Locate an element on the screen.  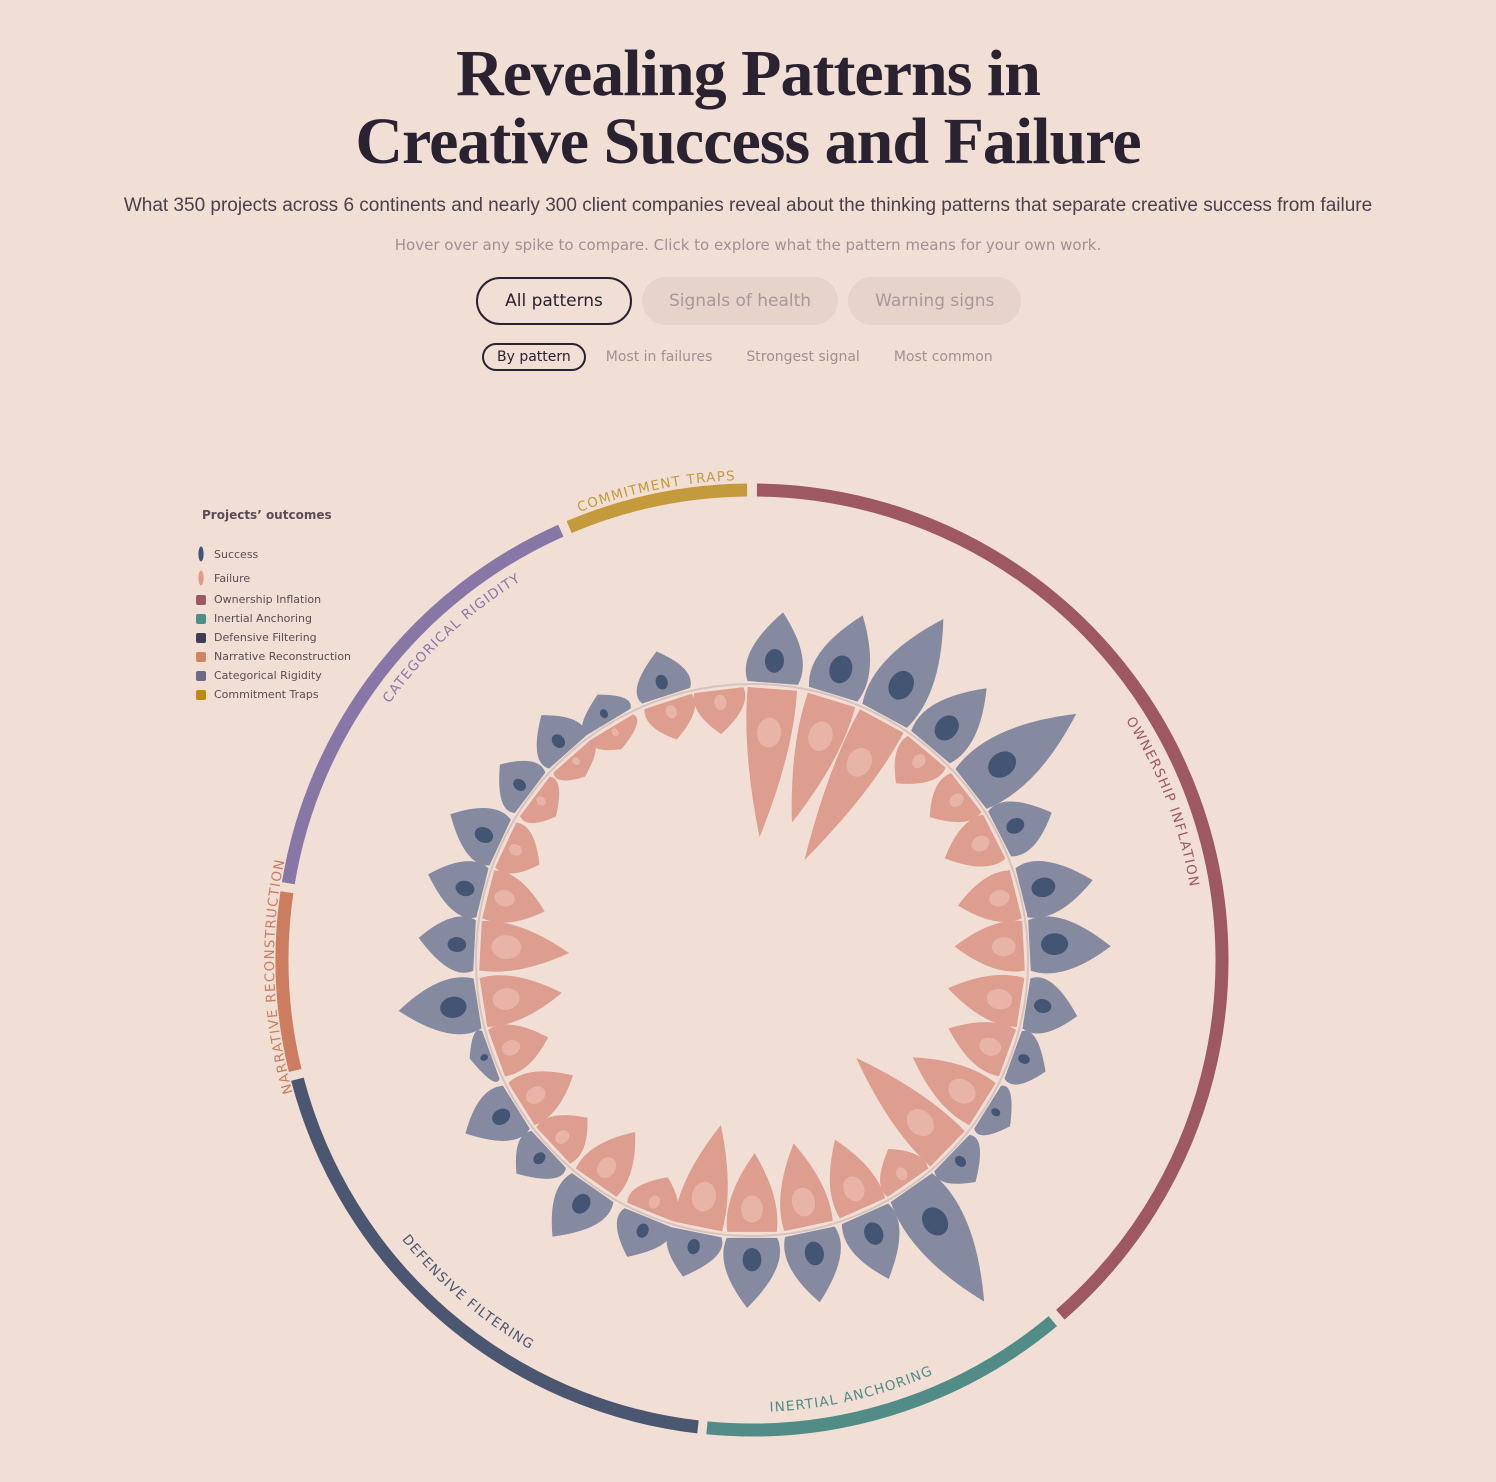
filter-signals-of-health: Signals of health is located at coordinates (740, 301).